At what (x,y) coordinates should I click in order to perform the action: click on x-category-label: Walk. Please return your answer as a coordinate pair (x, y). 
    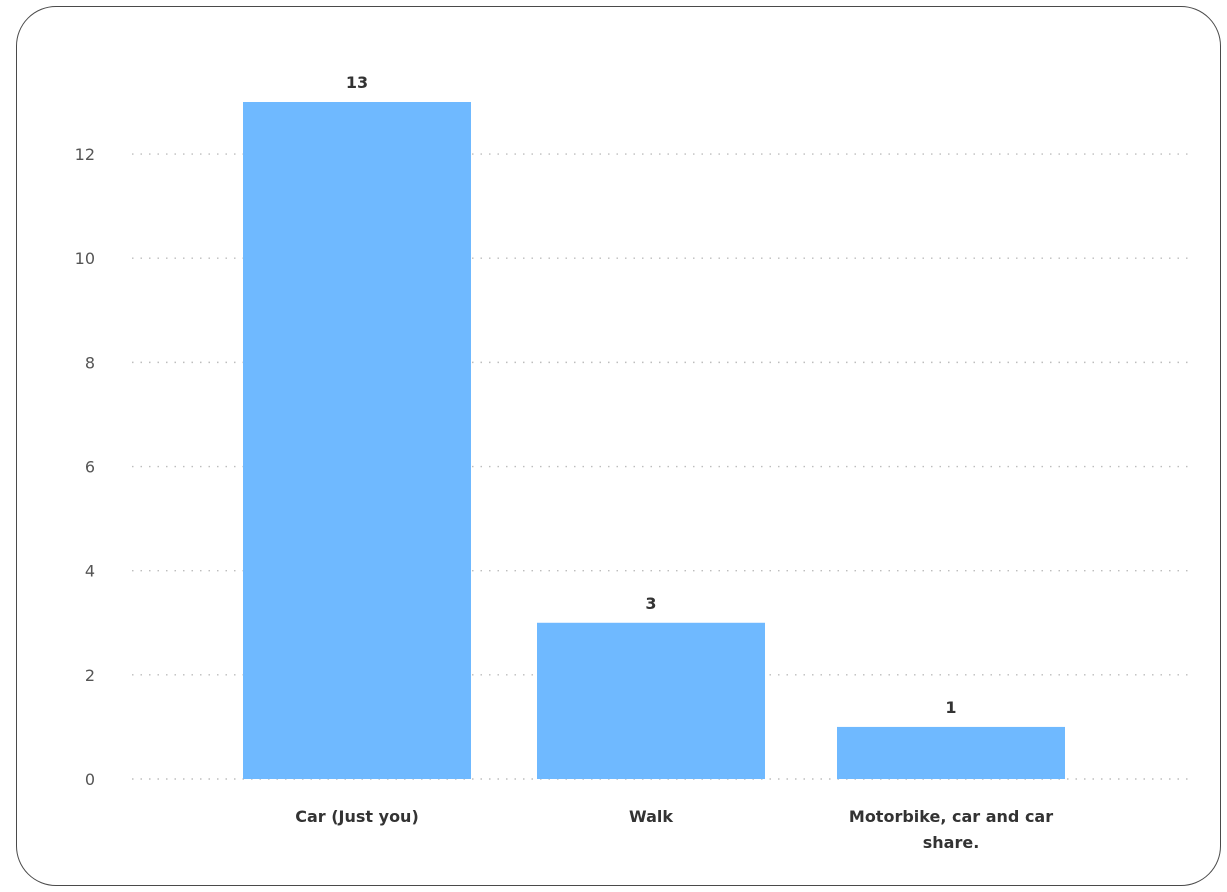
    Looking at the image, I should click on (651, 816).